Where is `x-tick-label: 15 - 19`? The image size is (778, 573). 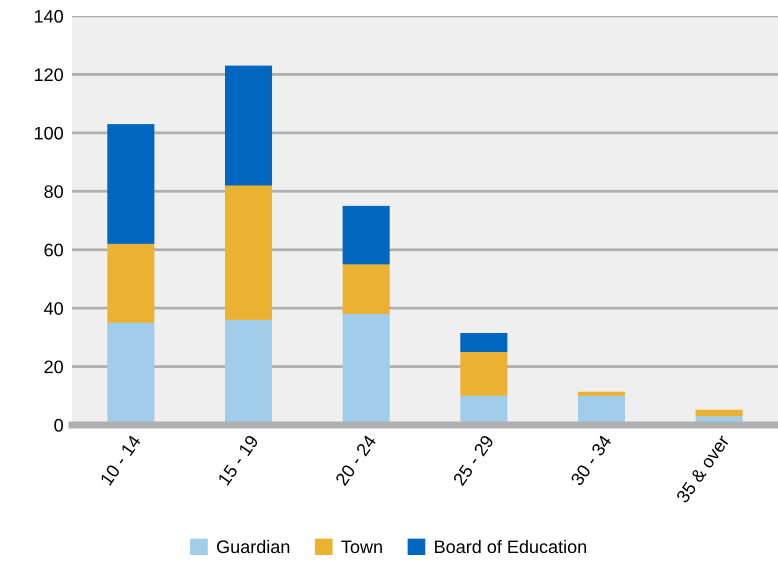
x-tick-label: 15 - 19 is located at coordinates (238, 460).